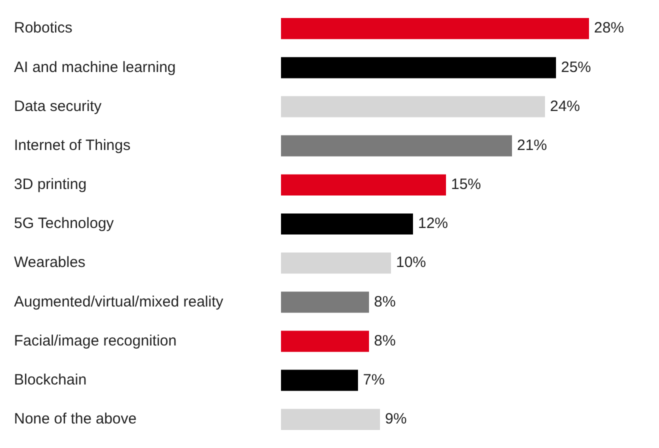 The height and width of the screenshot is (448, 659). What do you see at coordinates (50, 380) in the screenshot?
I see `y-tick-label: Blockchain` at bounding box center [50, 380].